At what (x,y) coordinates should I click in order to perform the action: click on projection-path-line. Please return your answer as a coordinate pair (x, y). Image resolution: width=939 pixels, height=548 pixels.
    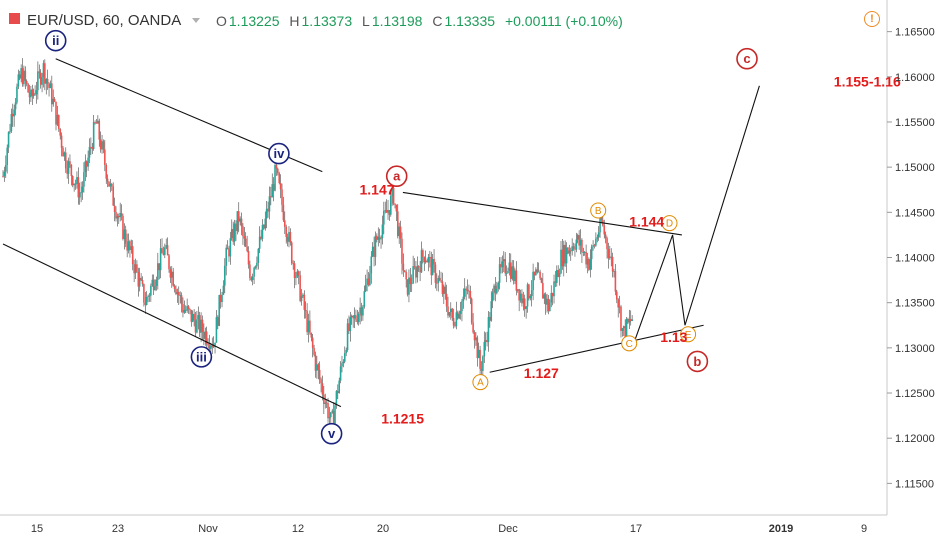
    Looking at the image, I should click on (697, 212).